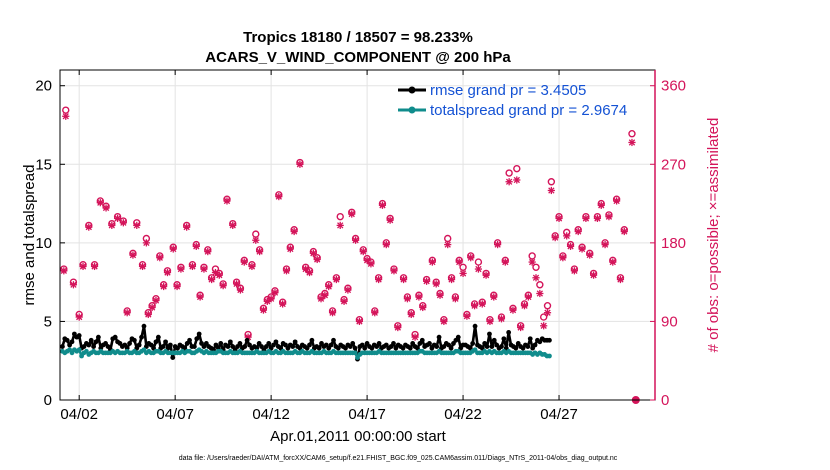 The image size is (830, 470). What do you see at coordinates (358, 57) in the screenshot?
I see `chart-title-line2: ACARS_V_WIND_COMPONENT @ 200 hPa` at bounding box center [358, 57].